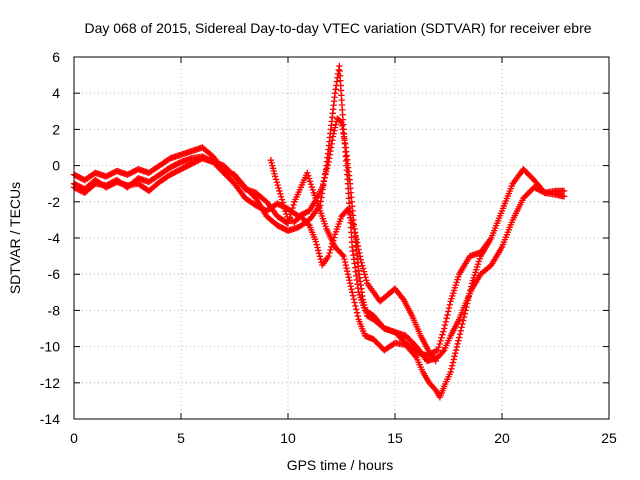 This screenshot has height=480, width=640. I want to click on y-tick-label: -2, so click(54, 202).